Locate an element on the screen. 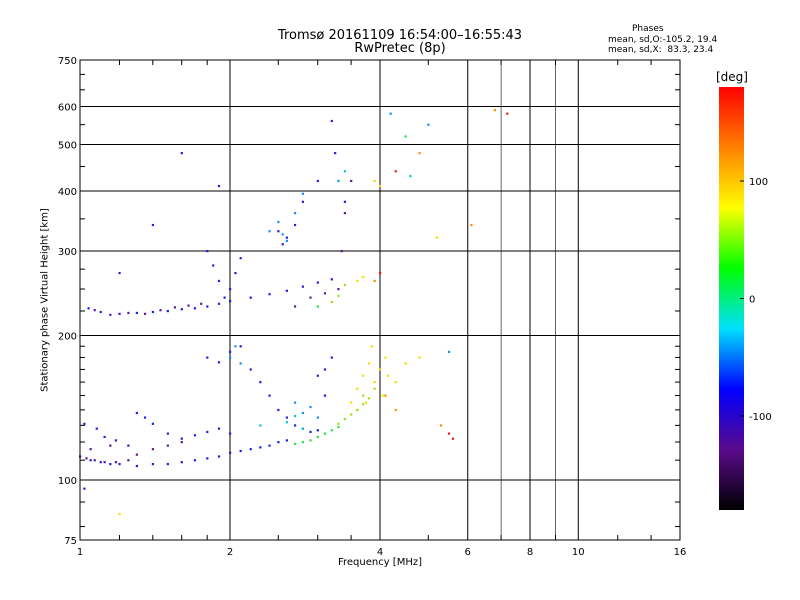 The height and width of the screenshot is (600, 800). y-axis-ticks: 75 100 200 300 400 500 600 750 is located at coordinates (67, 301).